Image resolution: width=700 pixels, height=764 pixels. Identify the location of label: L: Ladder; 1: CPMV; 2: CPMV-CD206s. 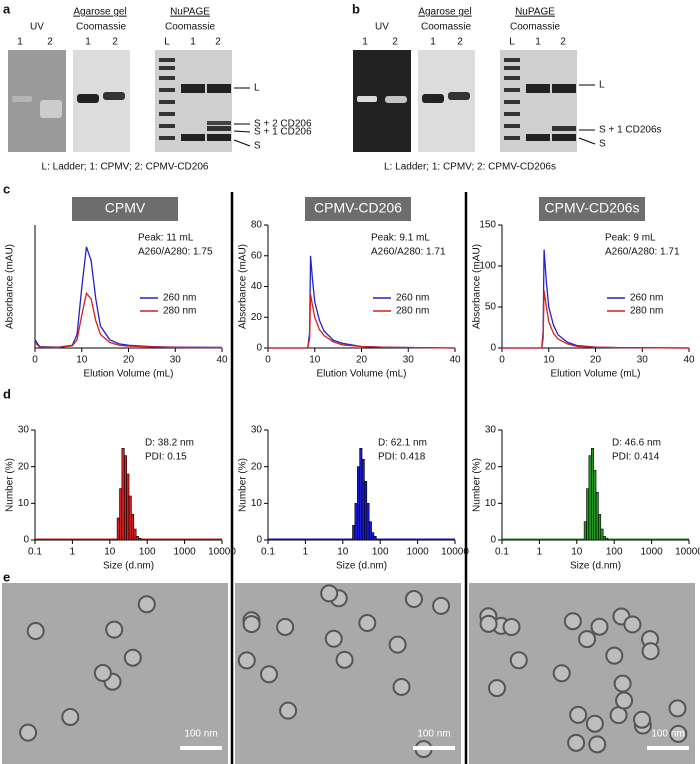
(470, 167).